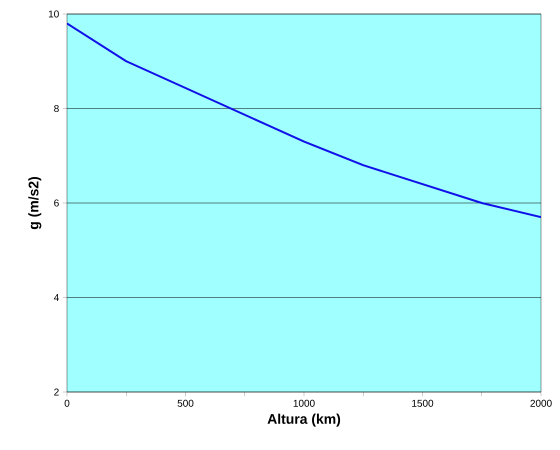 Image resolution: width=560 pixels, height=450 pixels. I want to click on y-axis-title: g (m/s2), so click(35, 203).